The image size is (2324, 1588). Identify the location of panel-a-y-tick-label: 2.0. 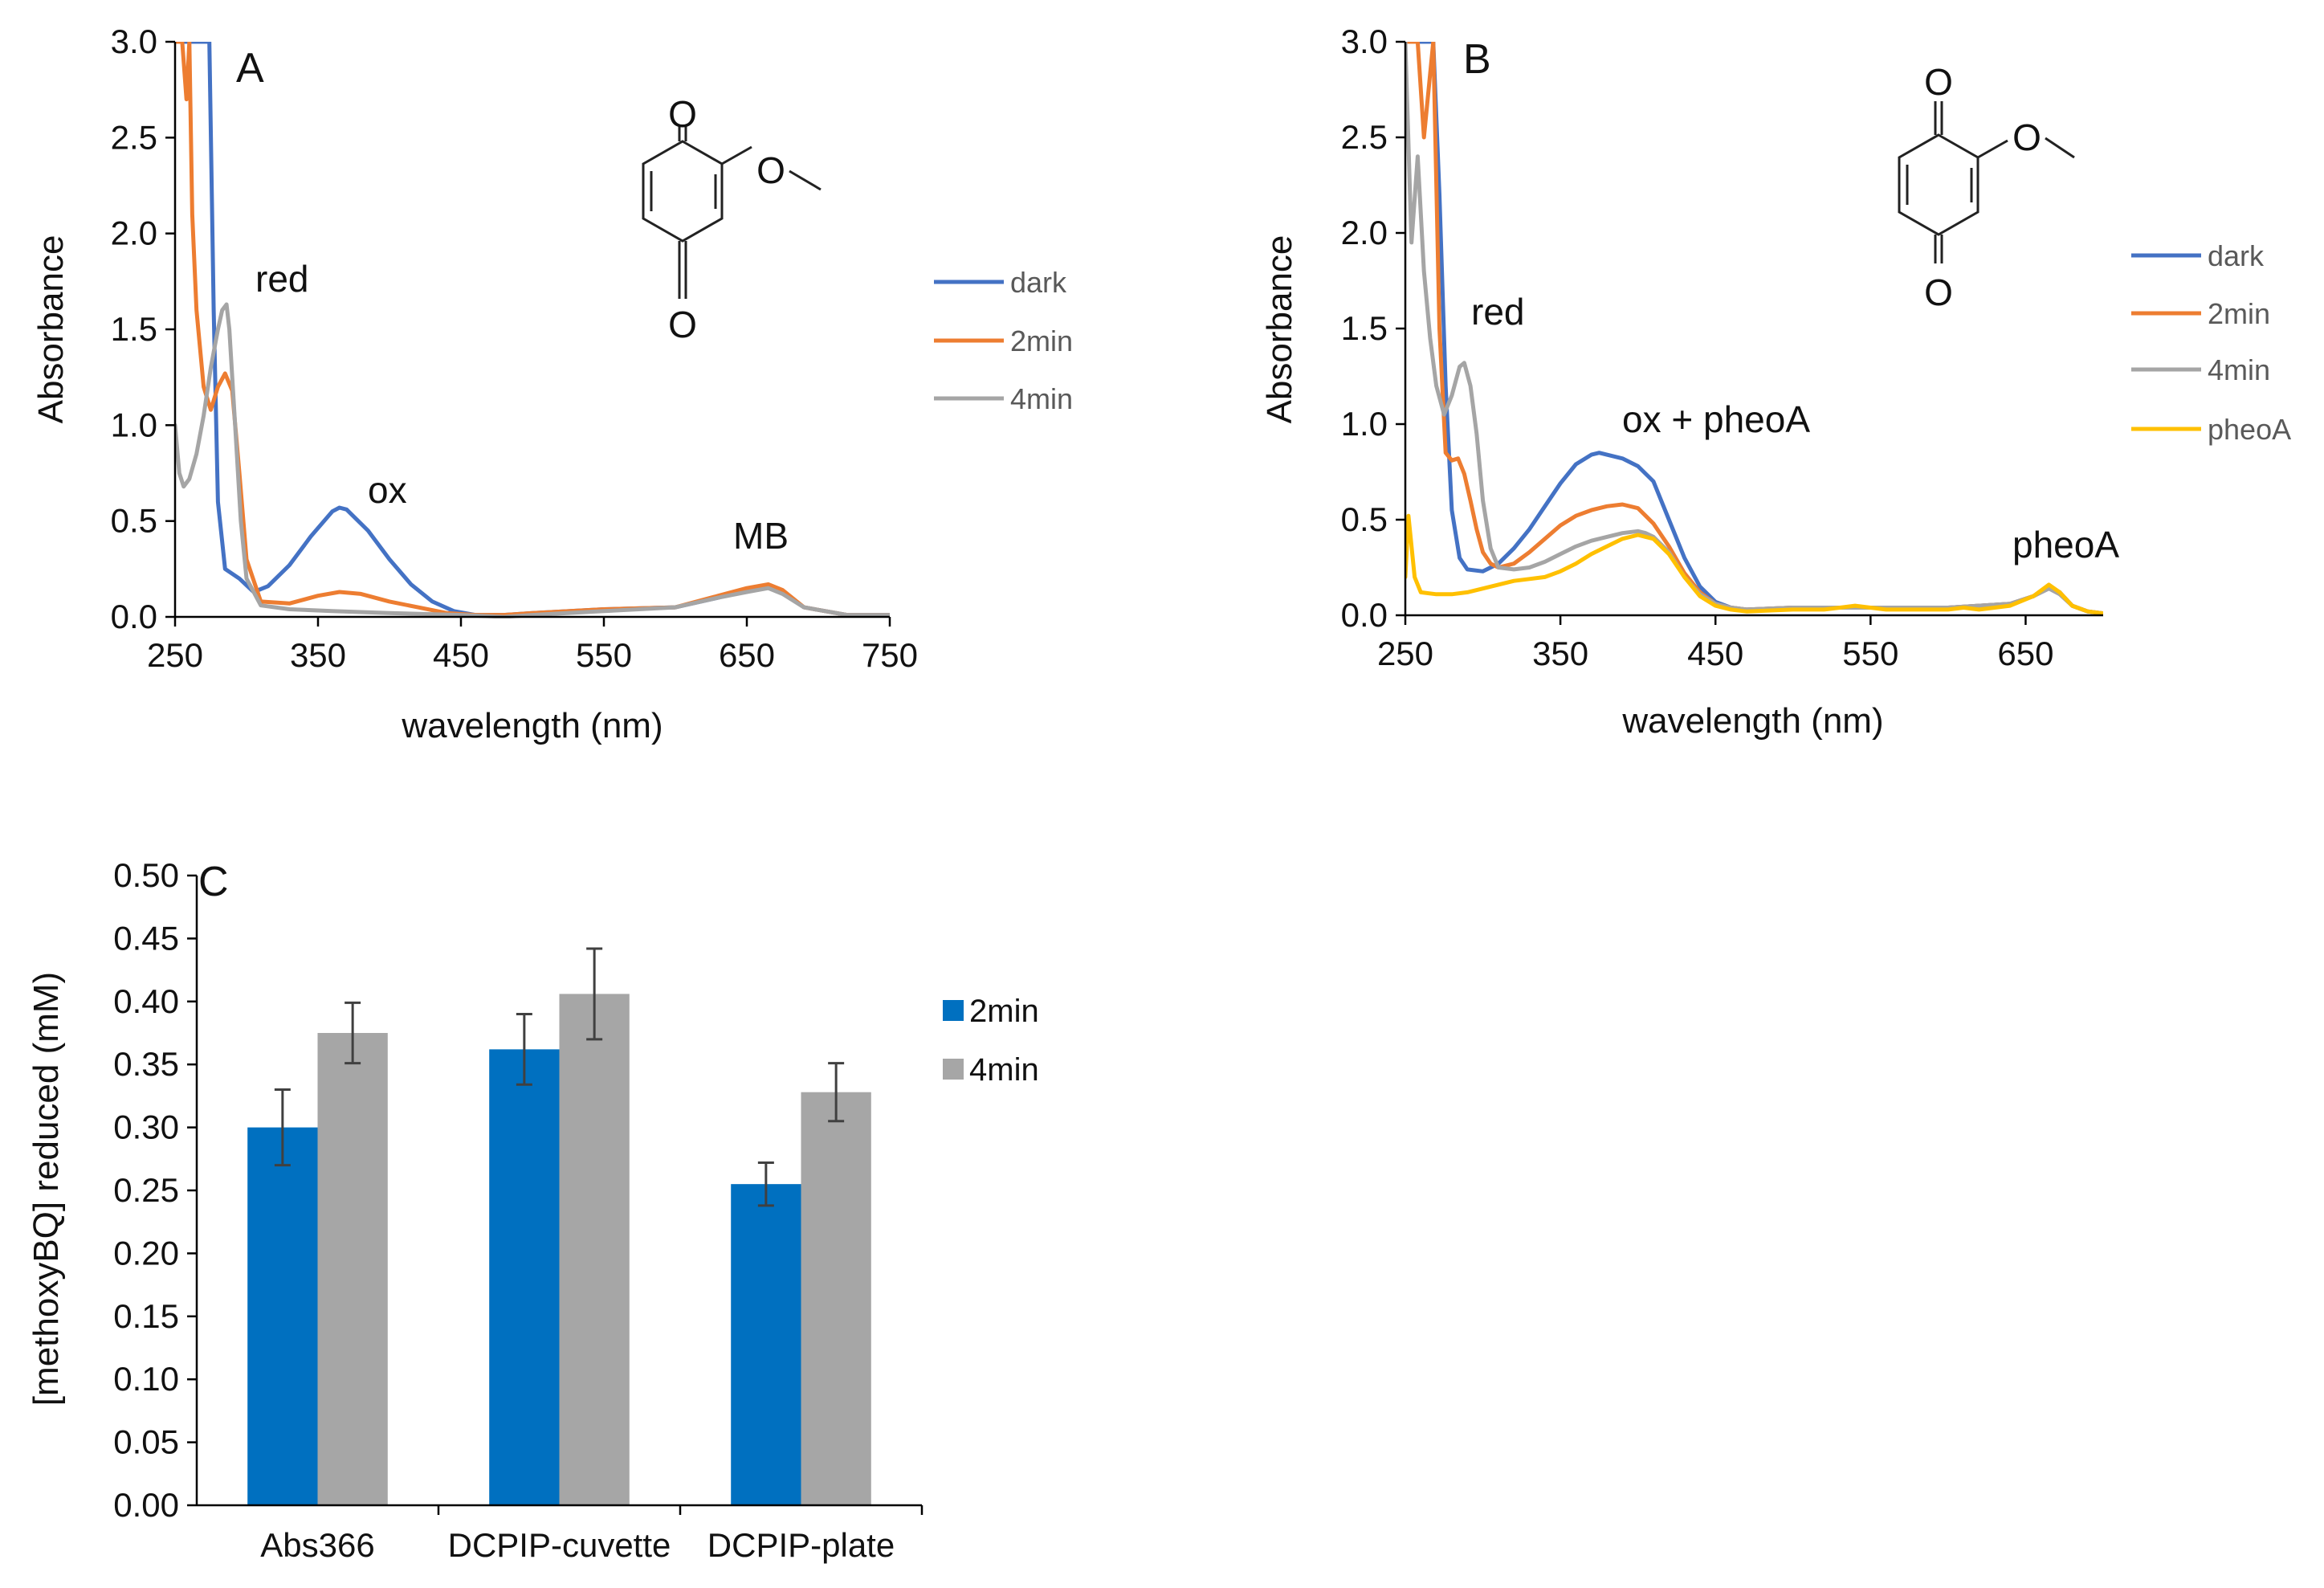
(134, 233).